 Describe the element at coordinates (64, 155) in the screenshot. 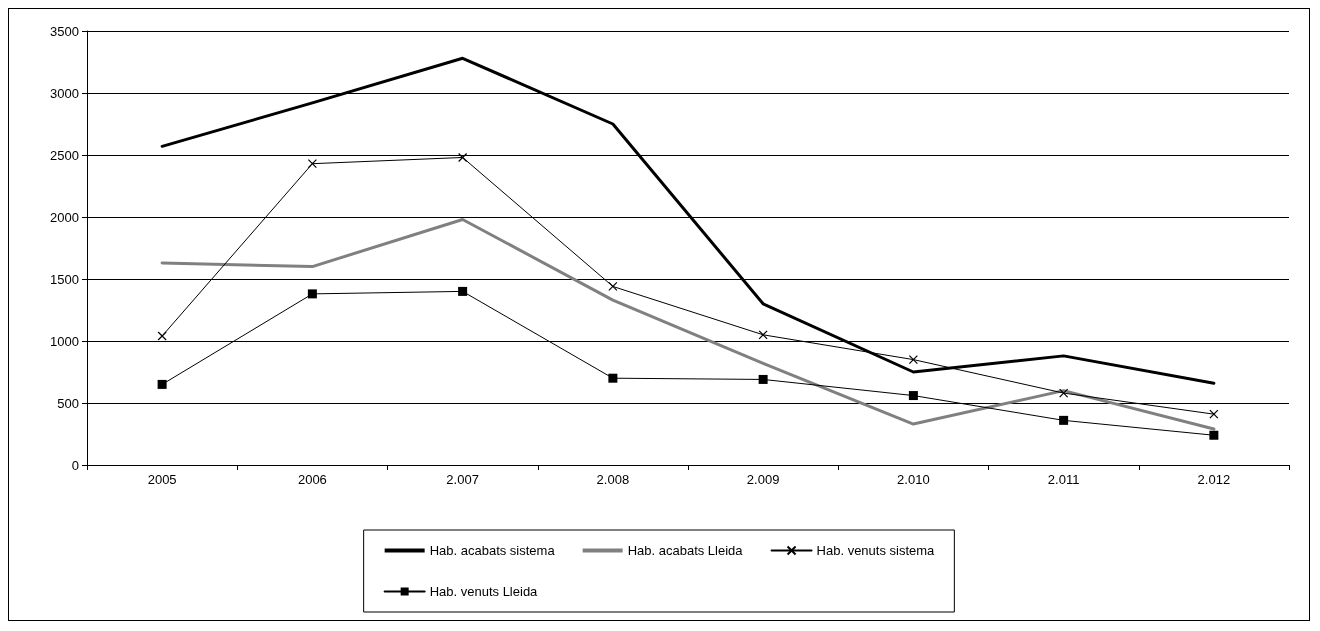

I see `y-tick-label: 2500` at that location.